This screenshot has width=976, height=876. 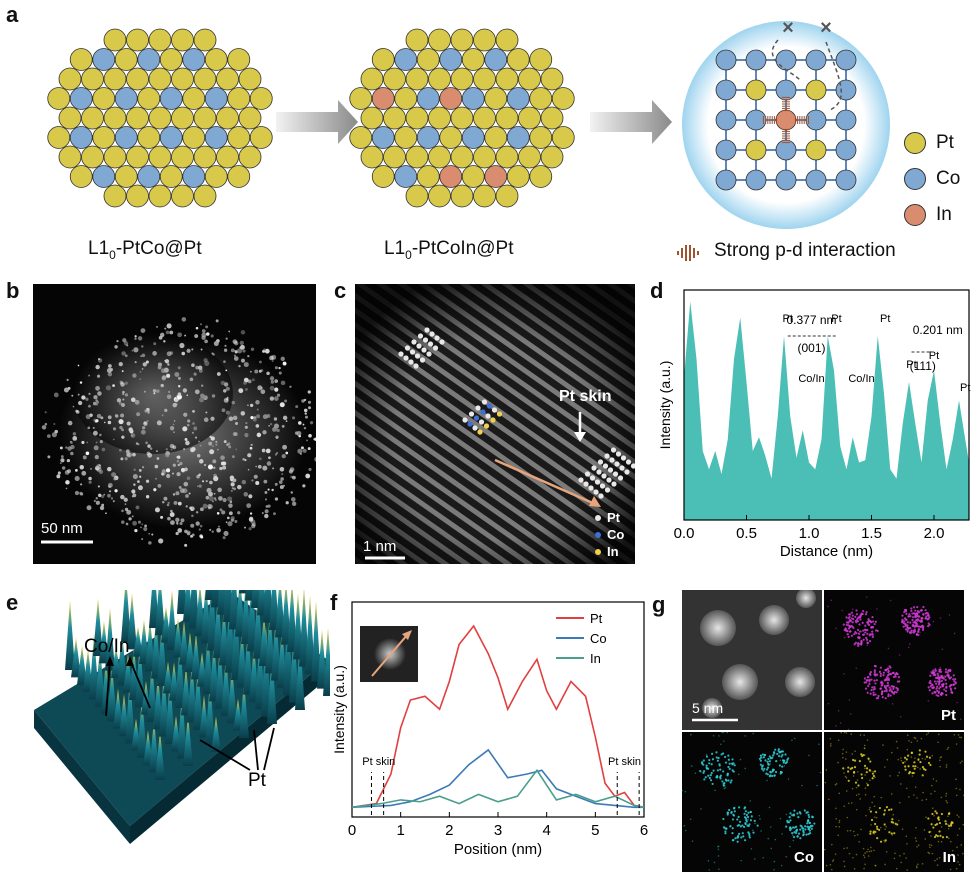 What do you see at coordinates (62, 528) in the screenshot?
I see `scale-label-b: 50 nm` at bounding box center [62, 528].